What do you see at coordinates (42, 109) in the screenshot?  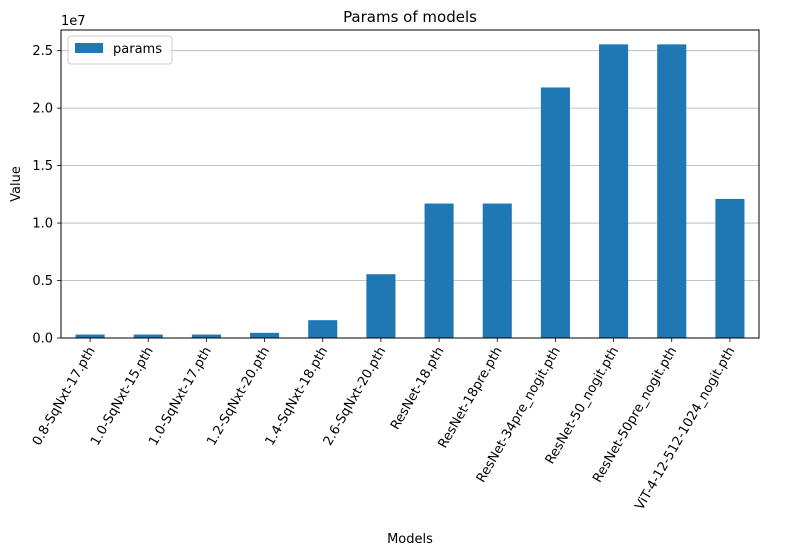 I see `y-tick-label: 2.0` at bounding box center [42, 109].